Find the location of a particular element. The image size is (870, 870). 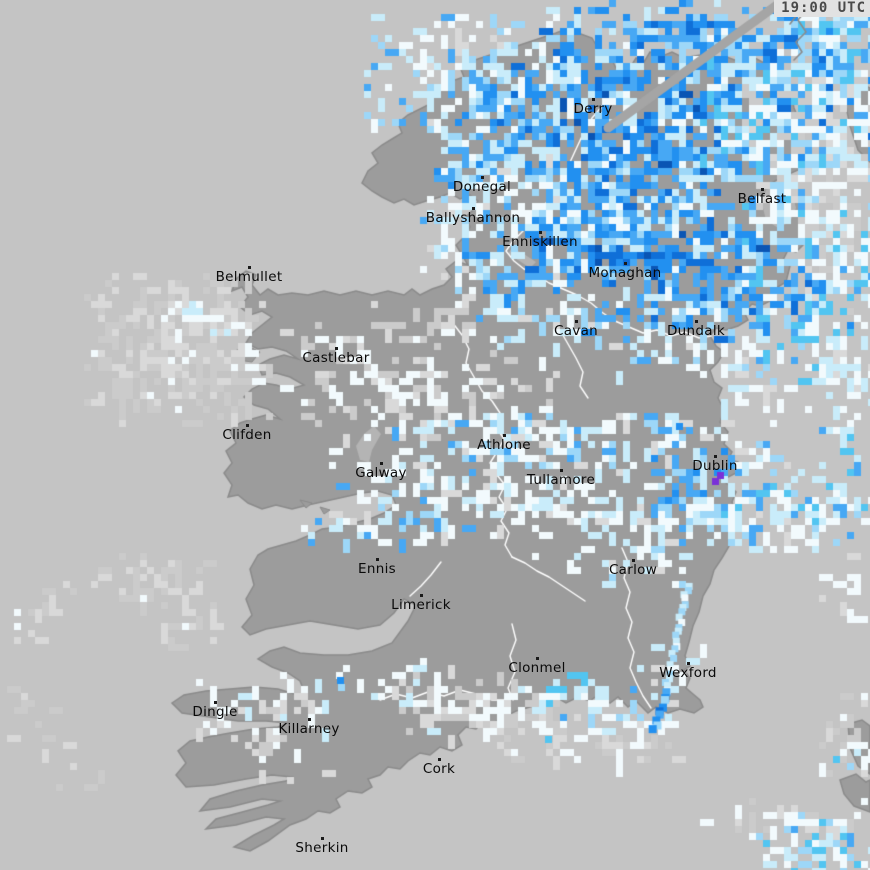

city-label-athlone: Athlone is located at coordinates (504, 445).